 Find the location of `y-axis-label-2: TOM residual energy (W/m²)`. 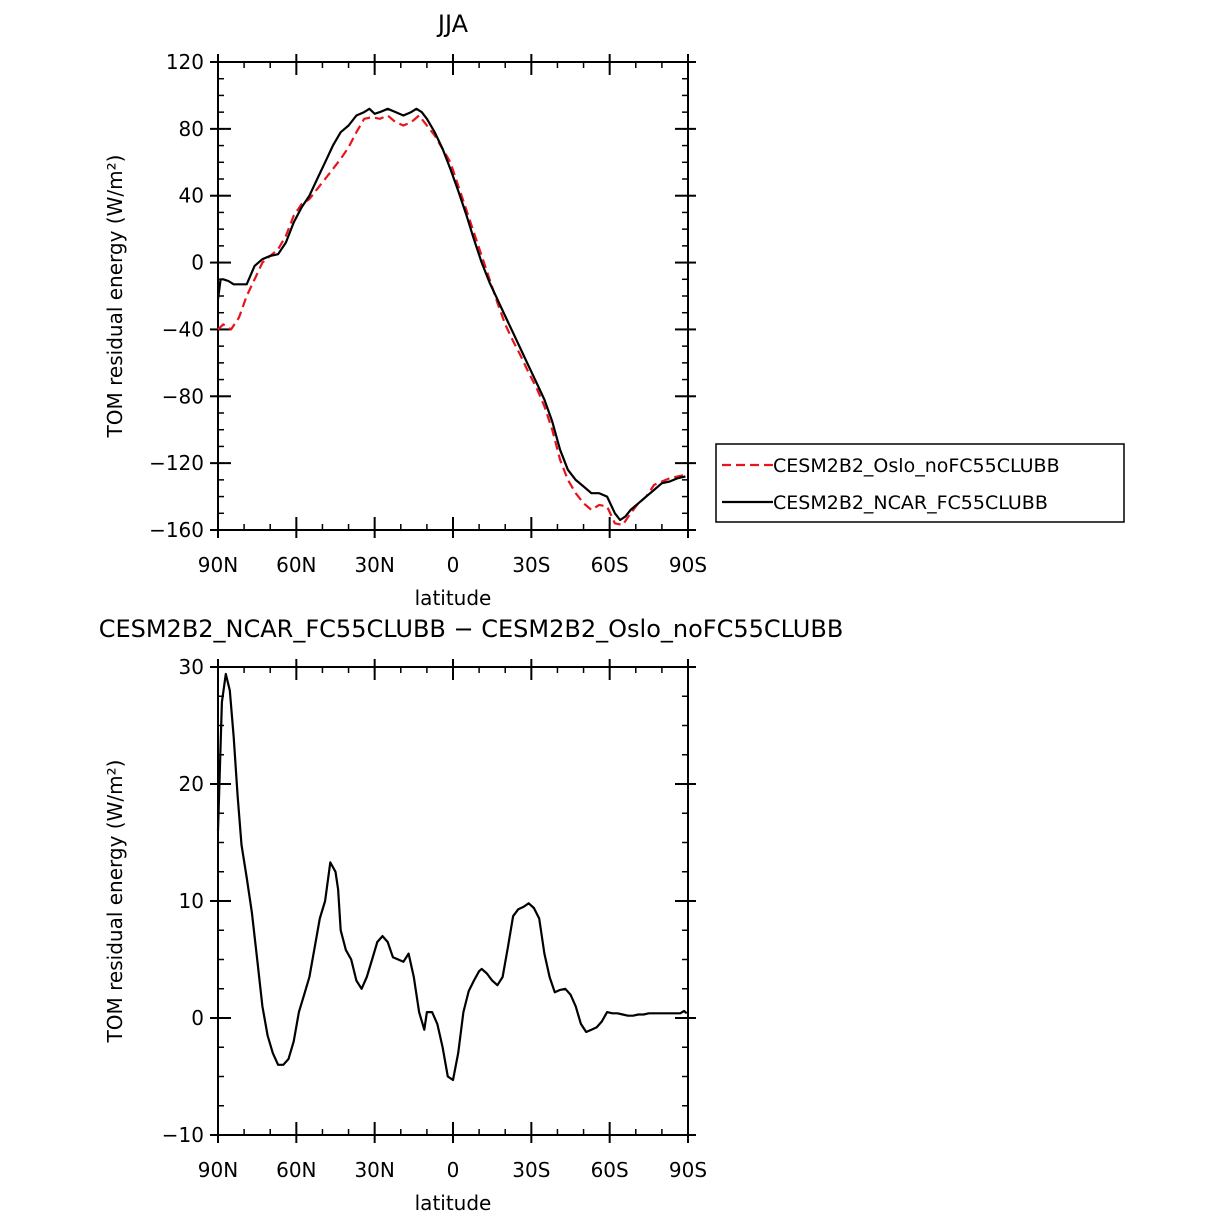

y-axis-label-2: TOM residual energy (W/m²) is located at coordinates (115, 902).